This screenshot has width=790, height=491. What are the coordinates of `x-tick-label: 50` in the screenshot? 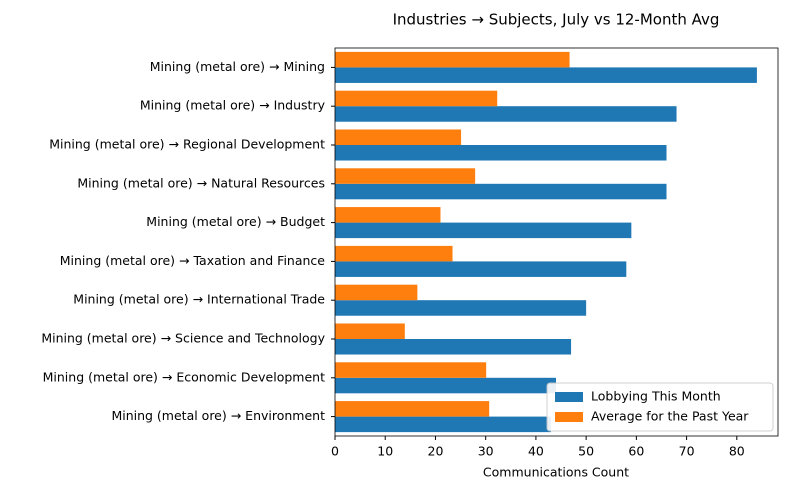 It's located at (586, 451).